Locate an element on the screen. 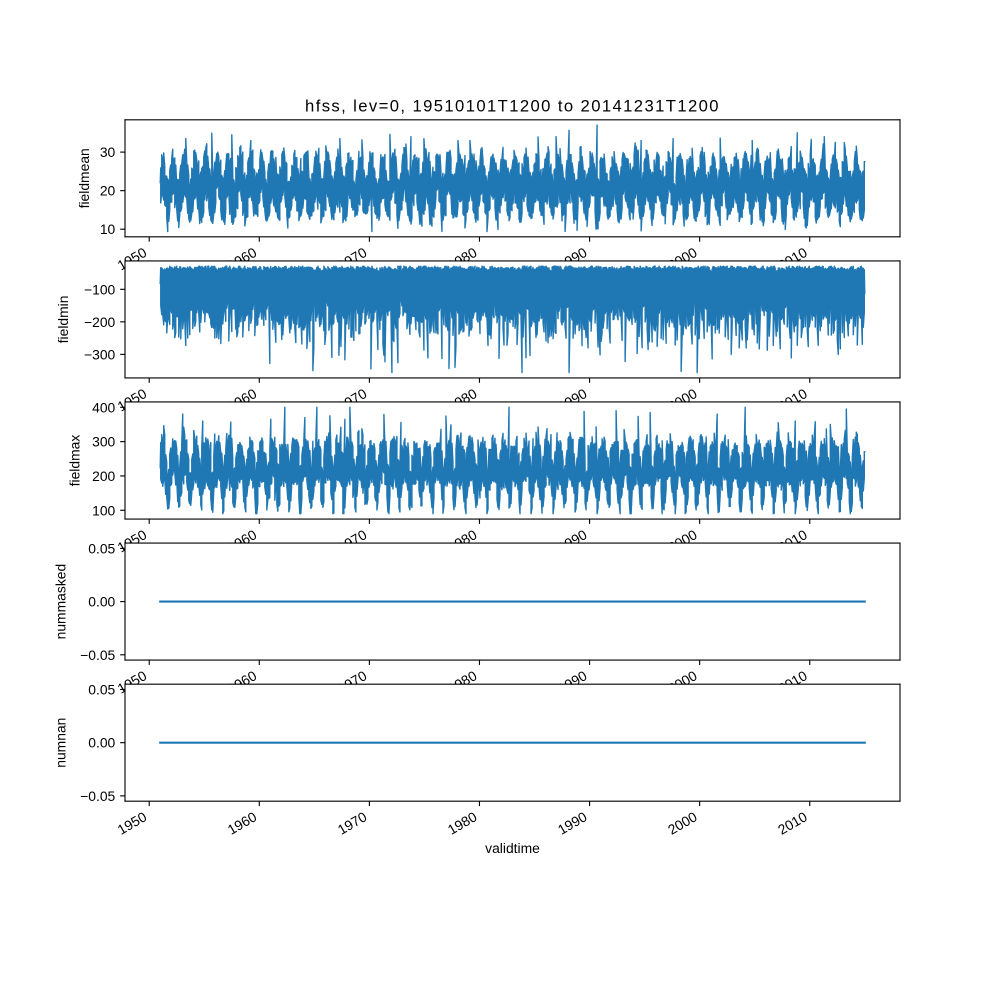 The width and height of the screenshot is (1000, 1000). svg-text: 300 is located at coordinates (103, 442).